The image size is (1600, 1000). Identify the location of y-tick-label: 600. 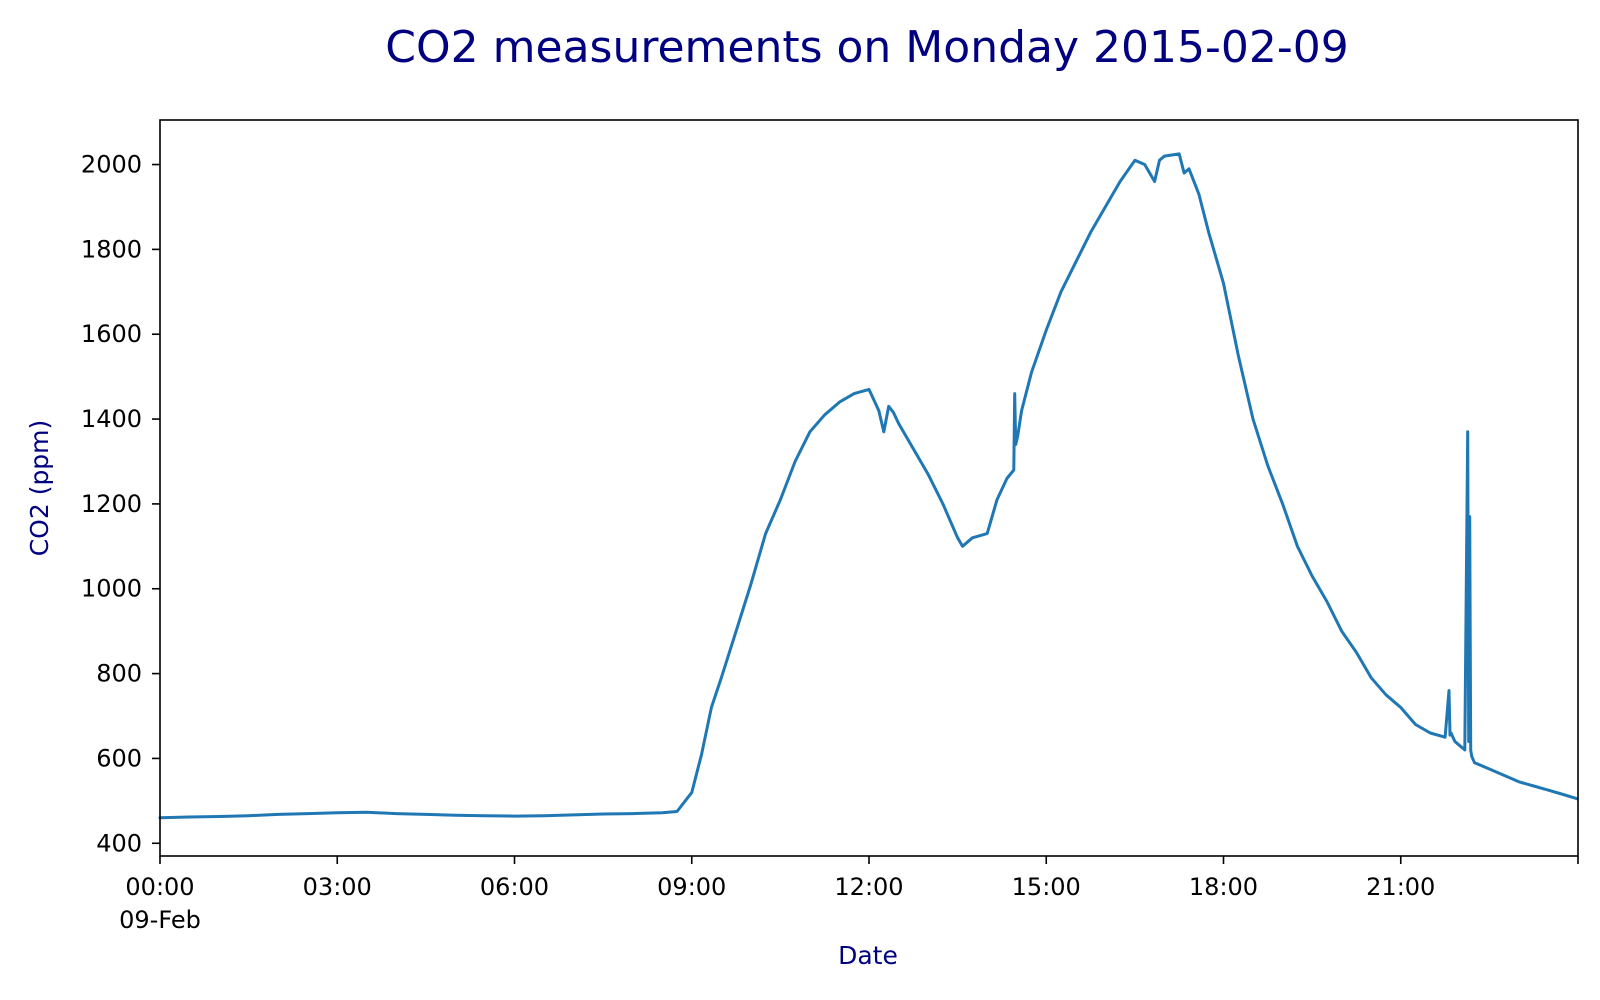
(119, 758).